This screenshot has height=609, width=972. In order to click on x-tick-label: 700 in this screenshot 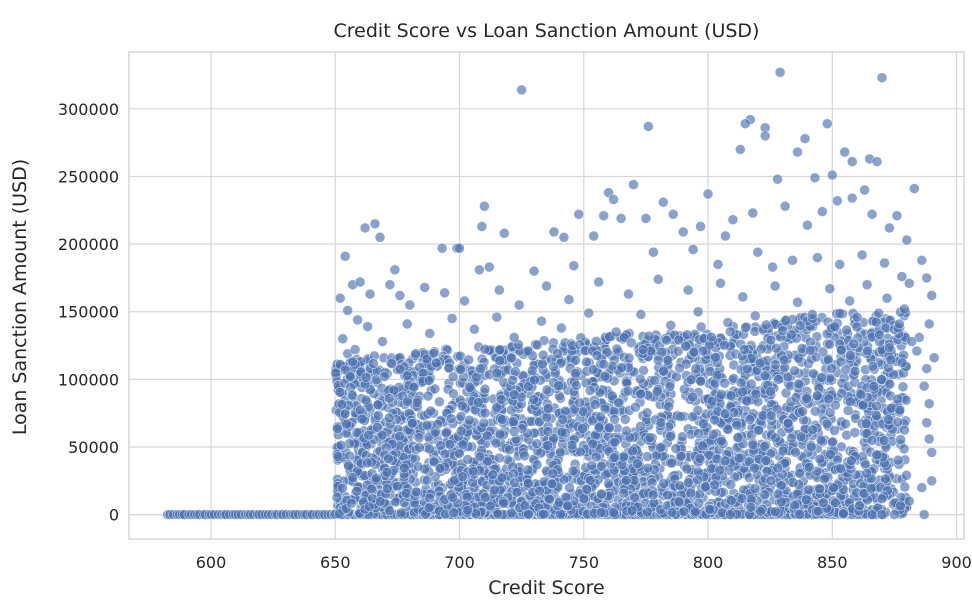, I will do `click(459, 562)`.